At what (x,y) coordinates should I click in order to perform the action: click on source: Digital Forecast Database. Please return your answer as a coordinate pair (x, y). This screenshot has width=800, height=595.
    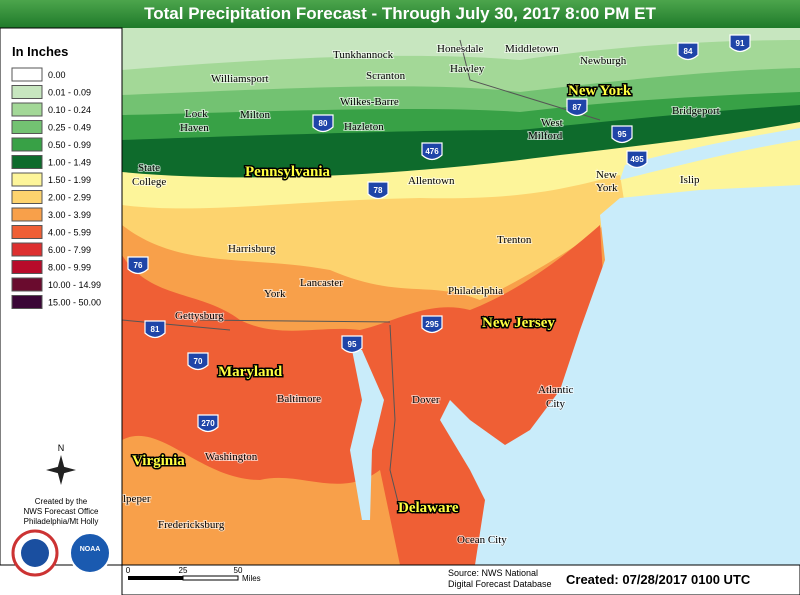
    Looking at the image, I should click on (500, 584).